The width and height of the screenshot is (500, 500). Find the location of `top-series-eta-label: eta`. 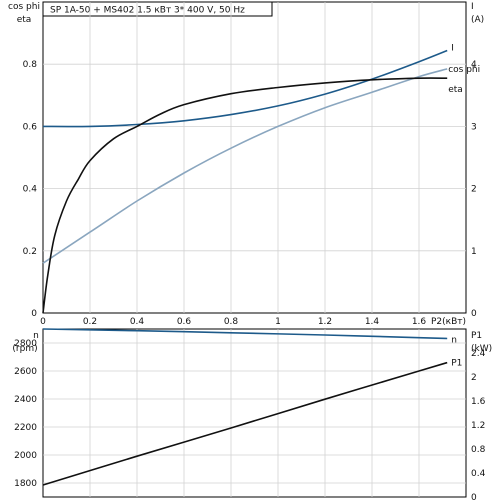

top-series-eta-label: eta is located at coordinates (455, 90).